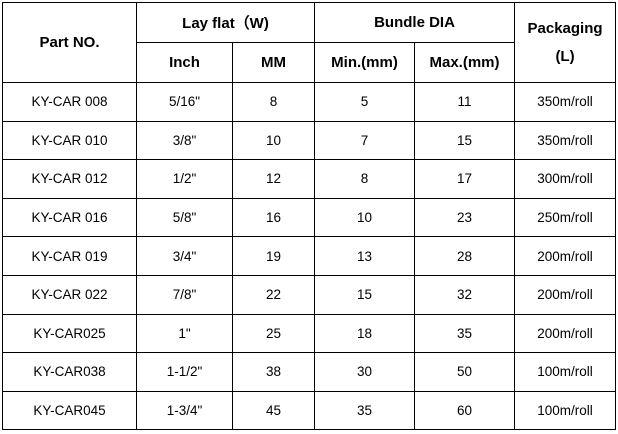 The image size is (618, 434). Describe the element at coordinates (465, 333) in the screenshot. I see `cell-max: 35` at that location.